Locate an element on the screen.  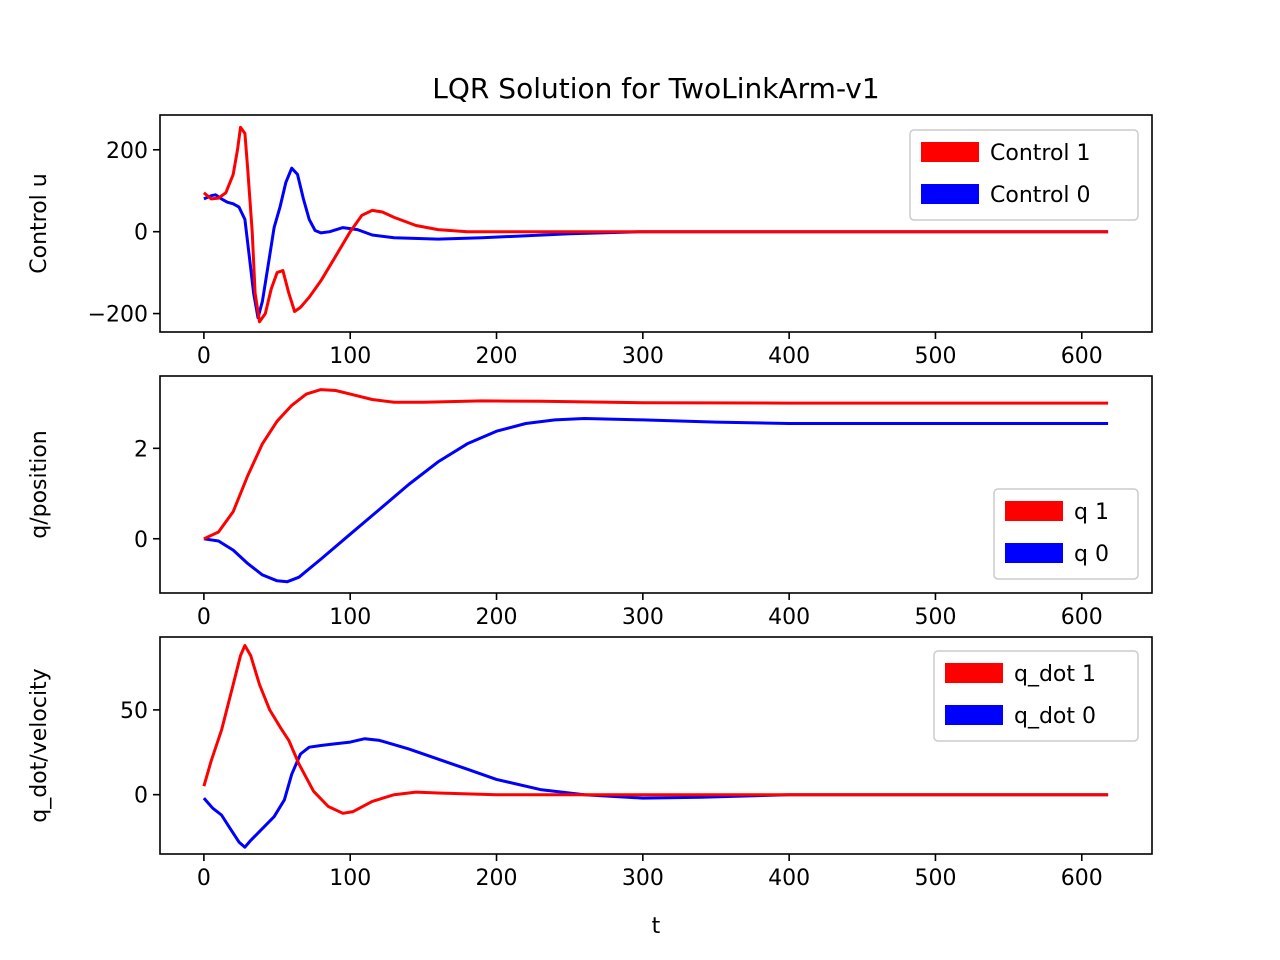
x-tick-label-2-6: 600 is located at coordinates (1082, 878).